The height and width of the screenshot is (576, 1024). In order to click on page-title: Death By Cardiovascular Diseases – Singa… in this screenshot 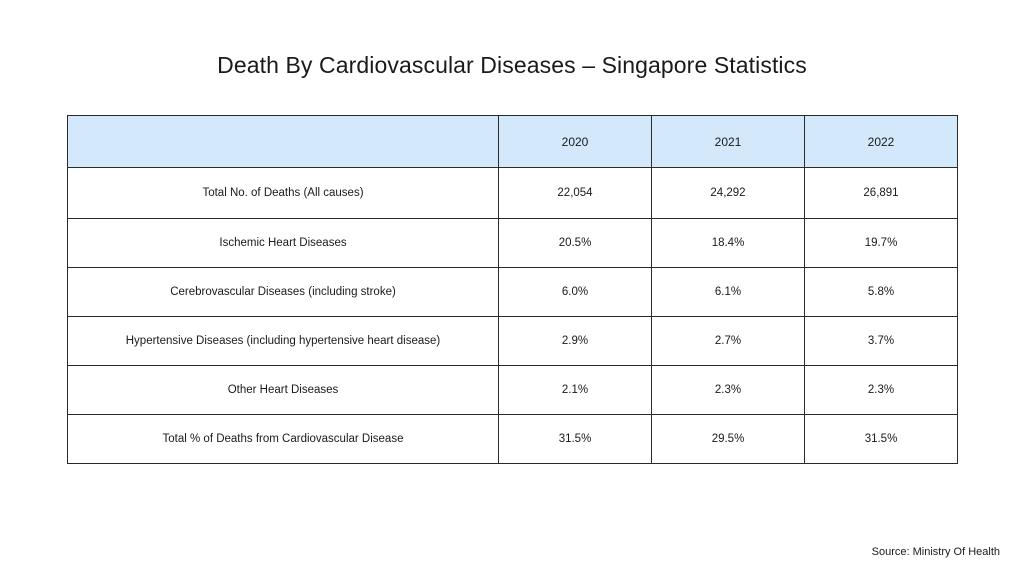, I will do `click(512, 65)`.